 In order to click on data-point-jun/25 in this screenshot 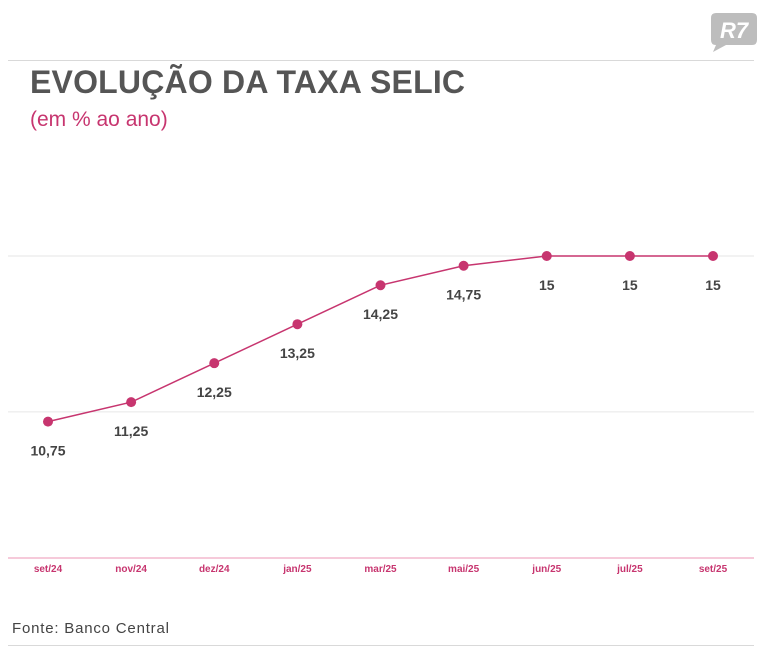, I will do `click(546, 256)`.